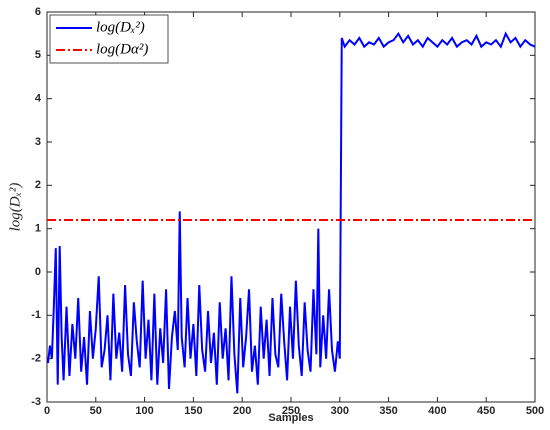  Describe the element at coordinates (38, 142) in the screenshot. I see `y-tick-label: 3` at that location.